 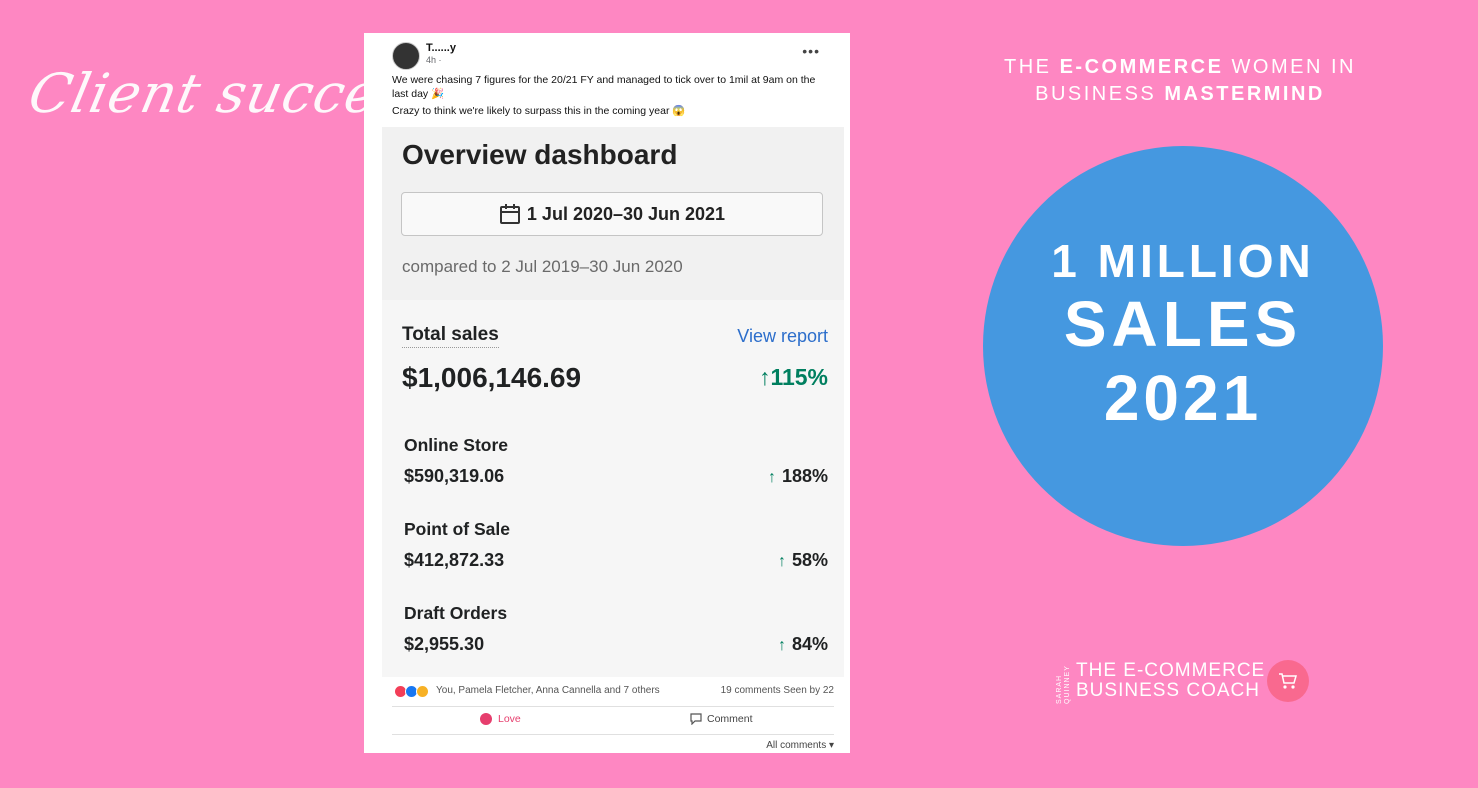 What do you see at coordinates (1183, 261) in the screenshot?
I see `badge-line-1: 1 MILLION` at bounding box center [1183, 261].